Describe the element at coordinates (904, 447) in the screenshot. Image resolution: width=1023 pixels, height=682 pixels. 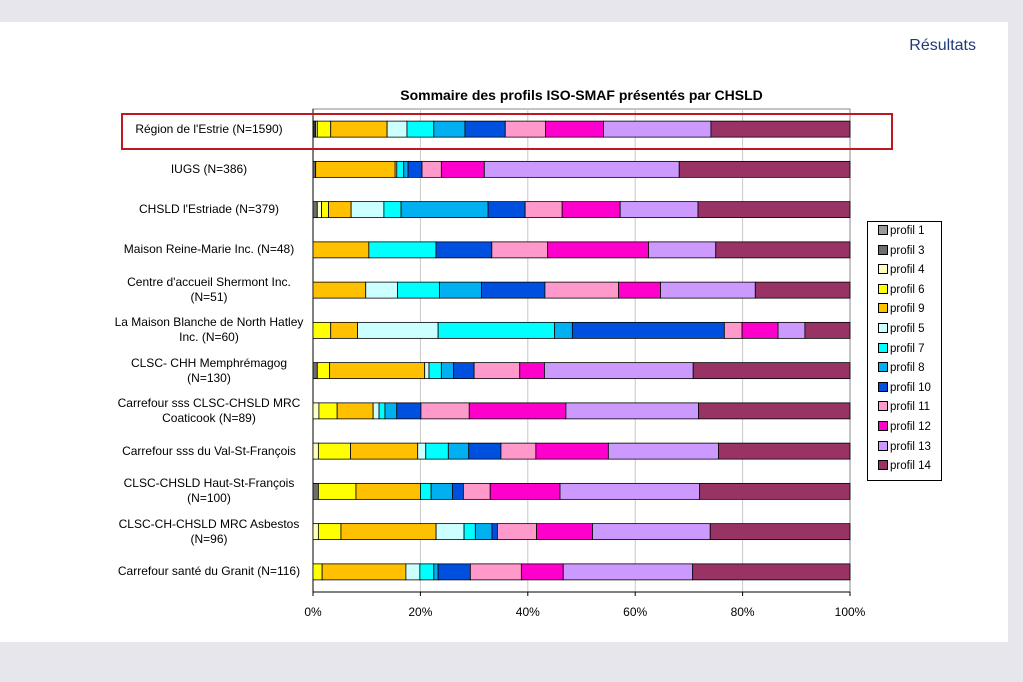
I see `legend-item: profil 13` at that location.